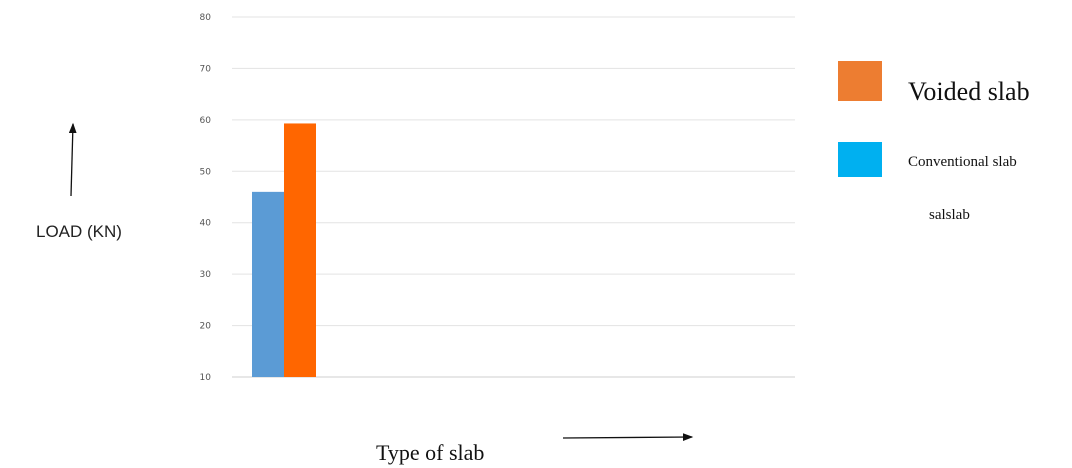 The width and height of the screenshot is (1072, 468). I want to click on legend-swatch-voided, so click(860, 81).